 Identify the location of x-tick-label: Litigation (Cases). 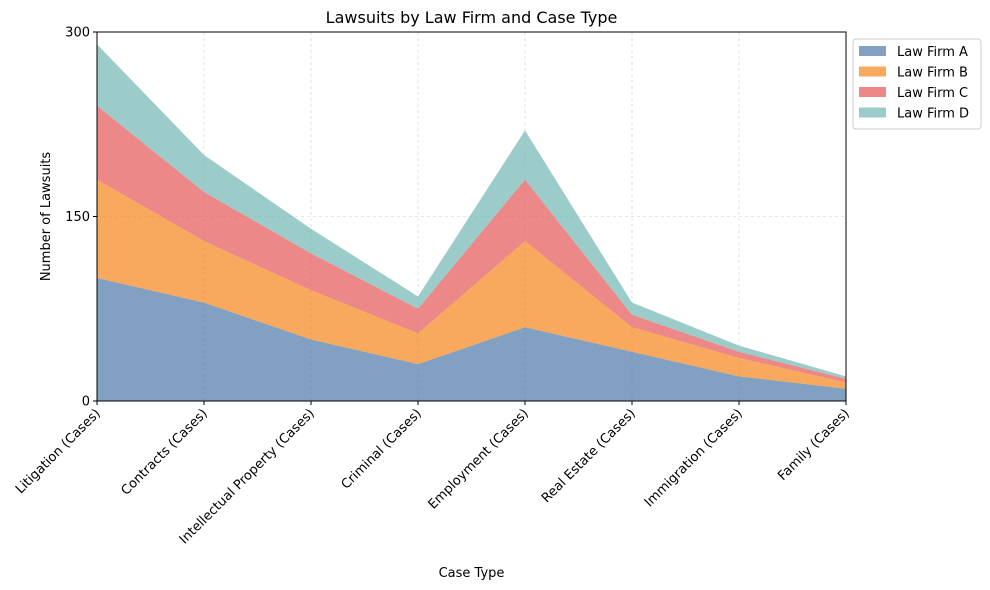
(58, 451).